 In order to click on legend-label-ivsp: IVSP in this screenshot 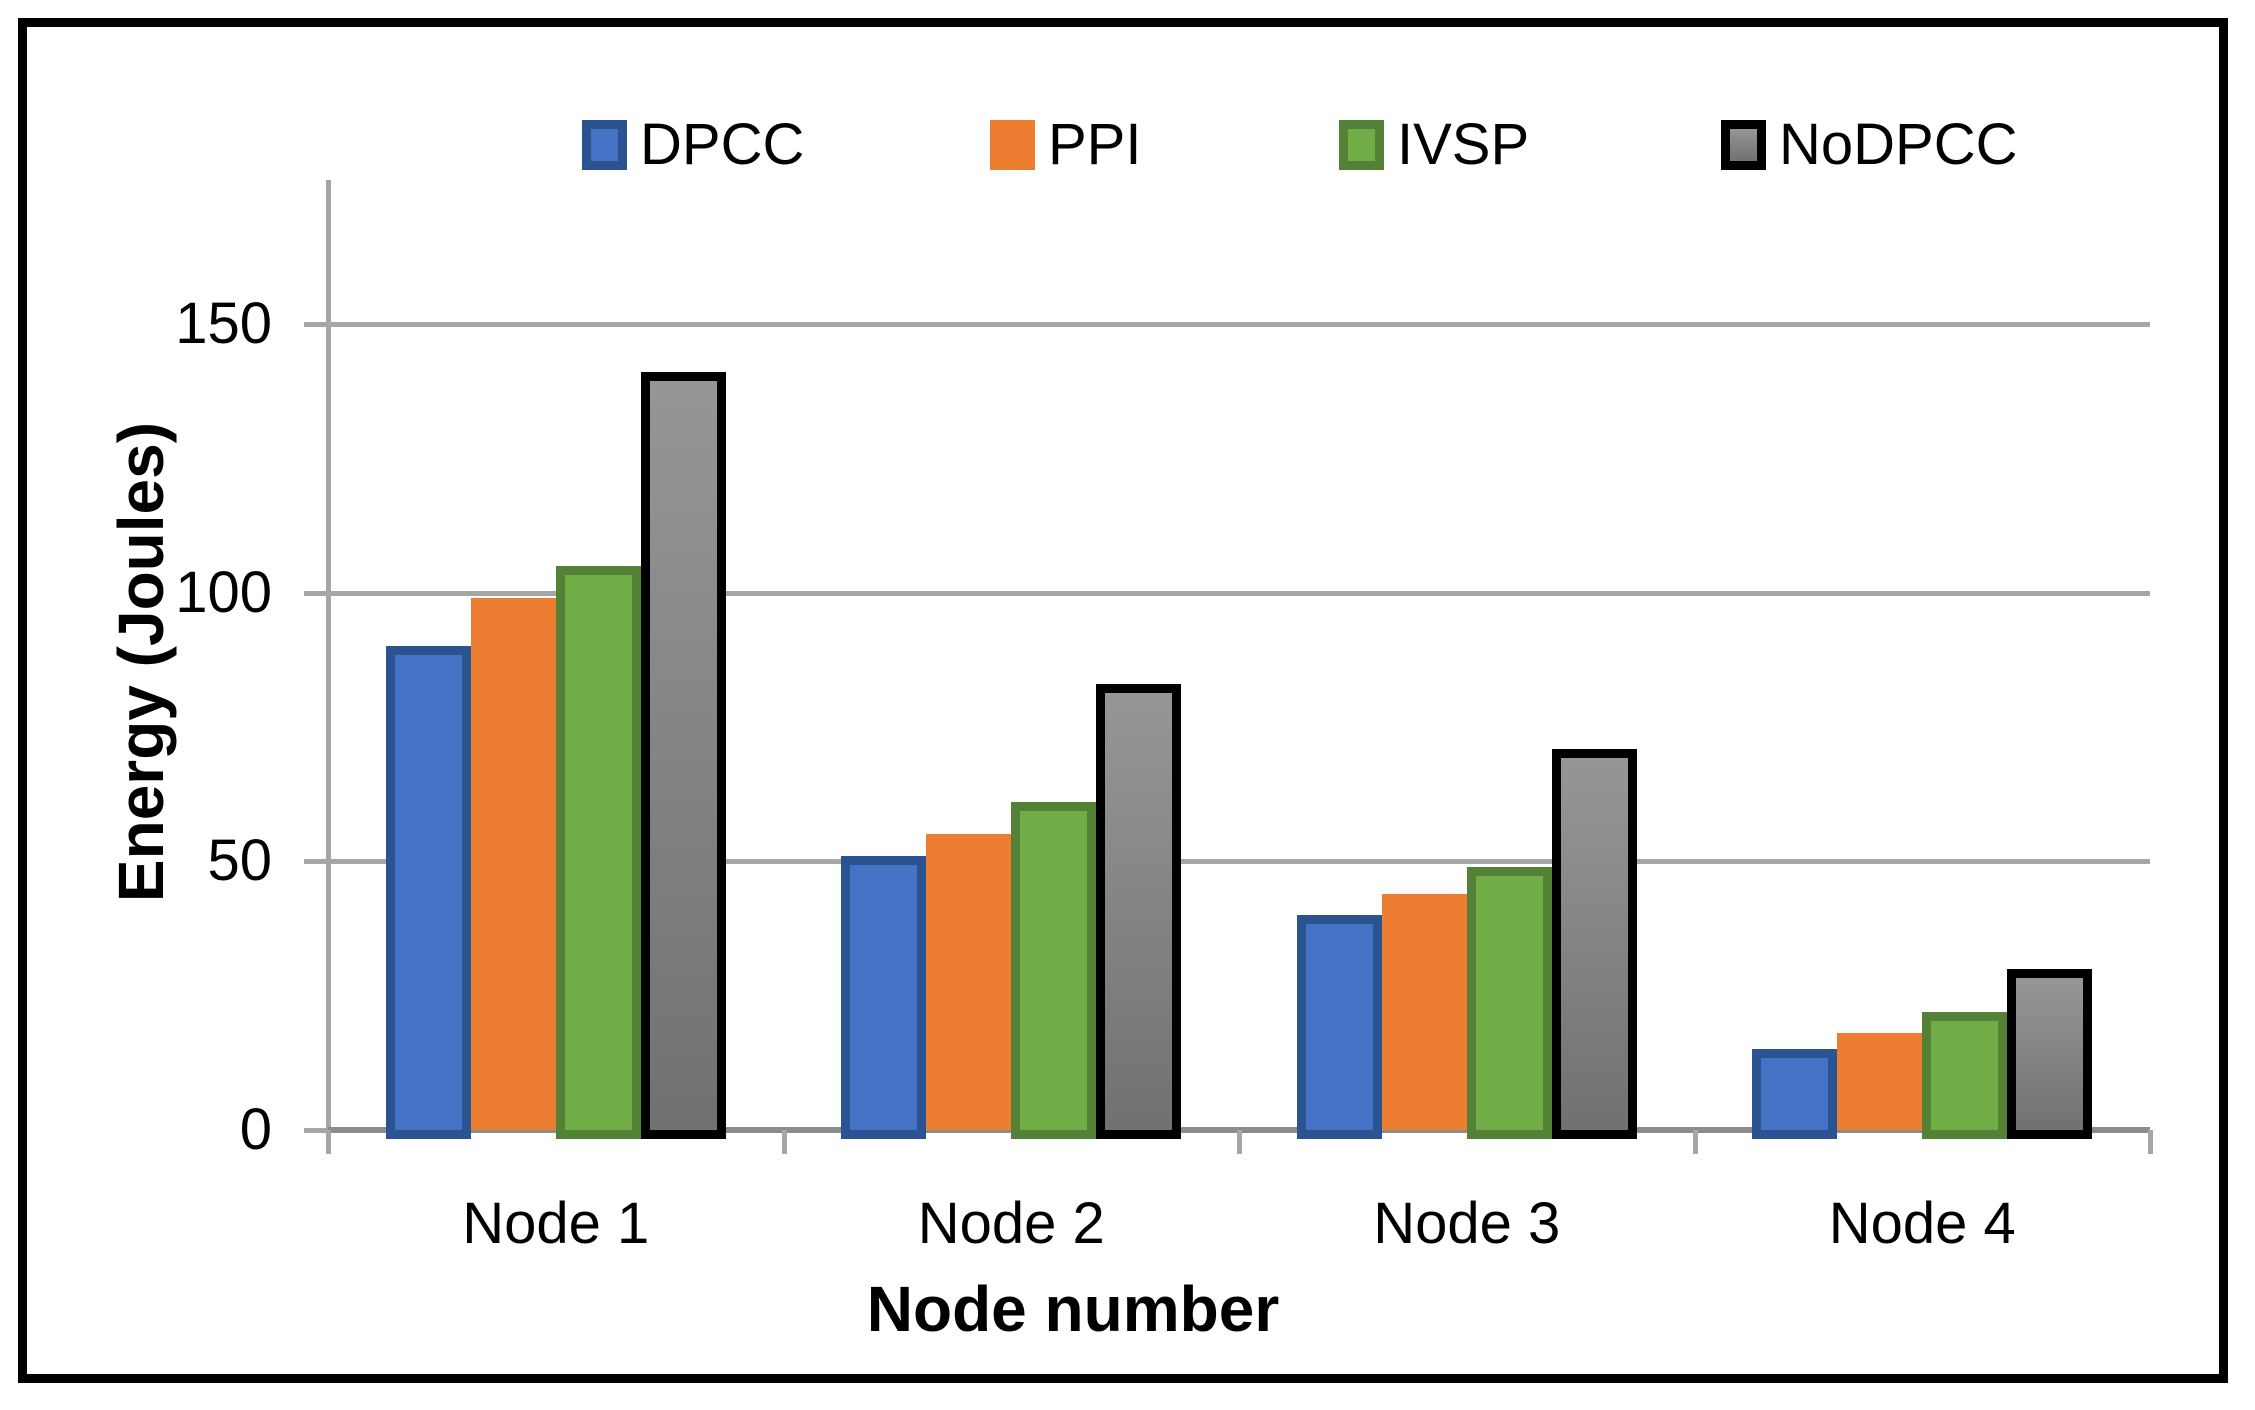, I will do `click(1463, 144)`.